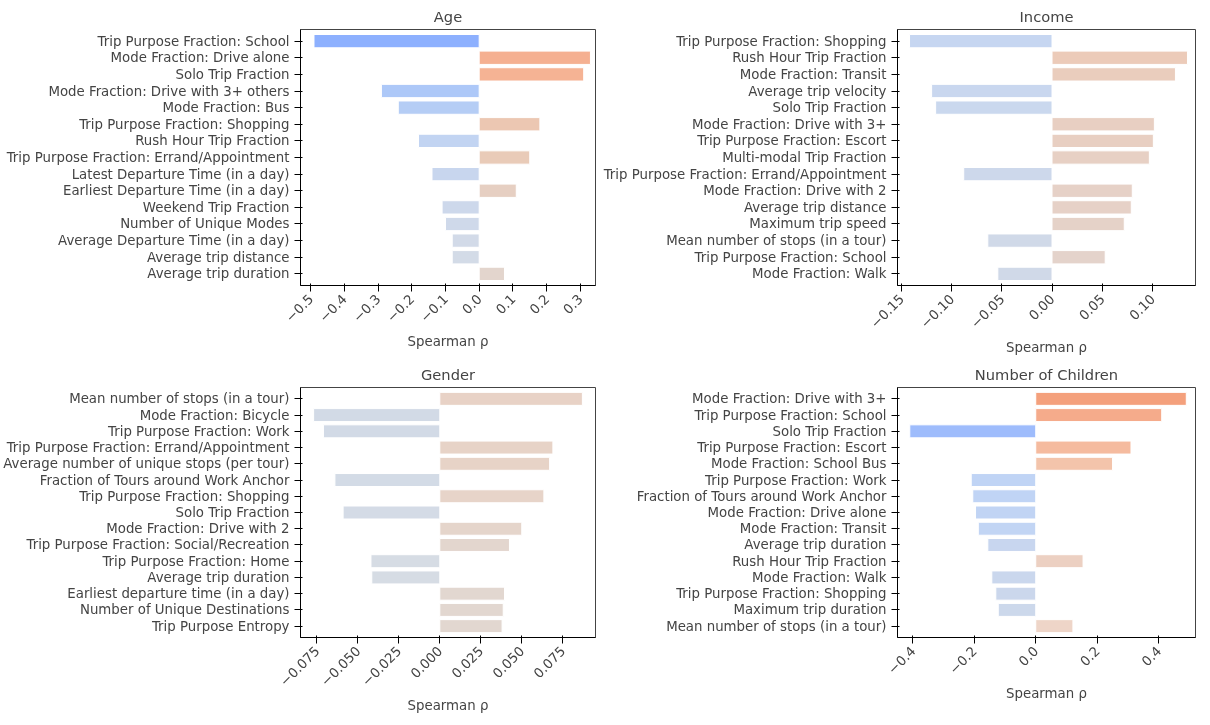  Describe the element at coordinates (448, 374) in the screenshot. I see `chart-title: Gender` at that location.